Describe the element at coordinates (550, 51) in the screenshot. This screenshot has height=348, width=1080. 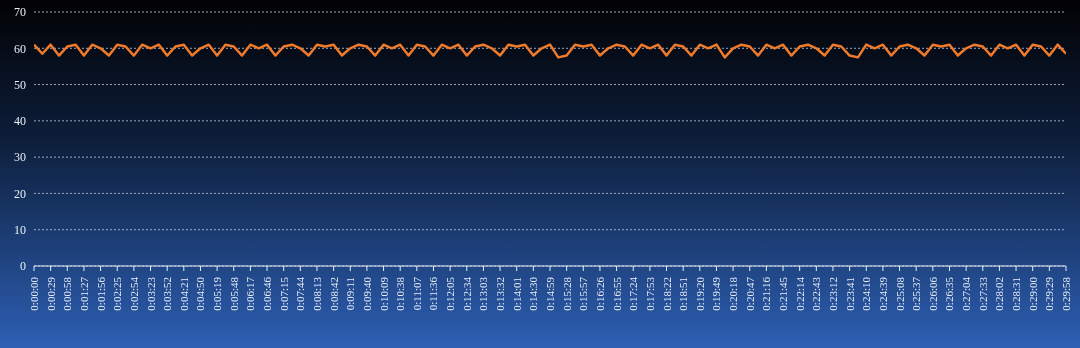
I see `line-series` at that location.